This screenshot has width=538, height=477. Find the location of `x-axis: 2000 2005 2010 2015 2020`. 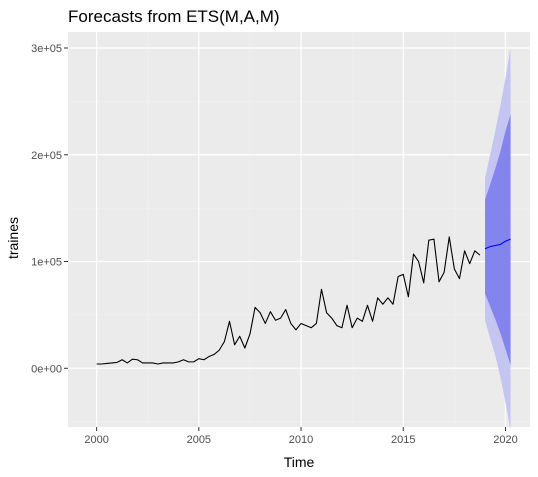

x-axis: 2000 2005 2010 2015 2020 is located at coordinates (301, 436).